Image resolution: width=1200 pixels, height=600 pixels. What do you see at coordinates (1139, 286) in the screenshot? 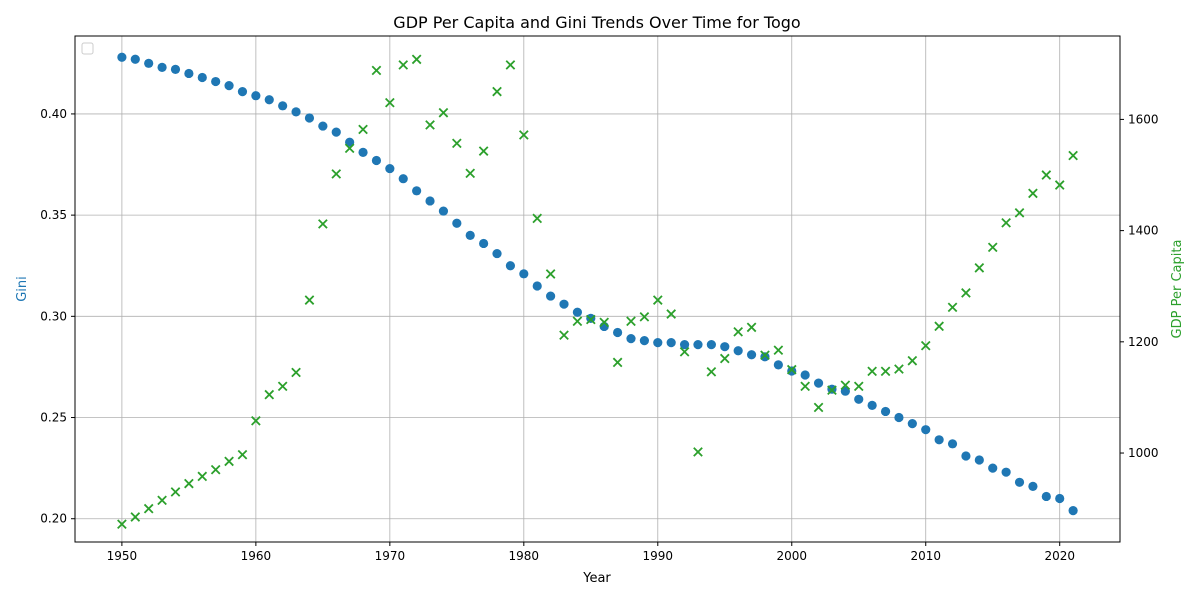
I see `y-axis-right: 1000 1200 1400 1600` at bounding box center [1139, 286].